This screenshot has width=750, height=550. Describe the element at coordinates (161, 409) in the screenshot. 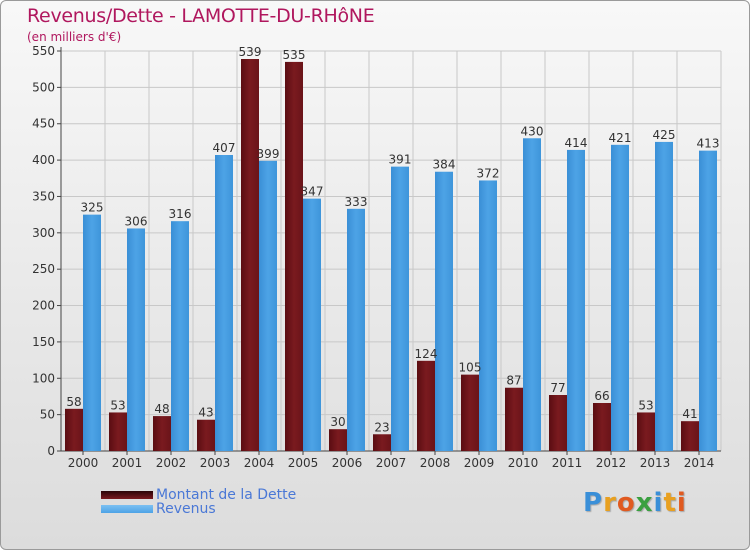

I see `data-label-dette: 48` at that location.